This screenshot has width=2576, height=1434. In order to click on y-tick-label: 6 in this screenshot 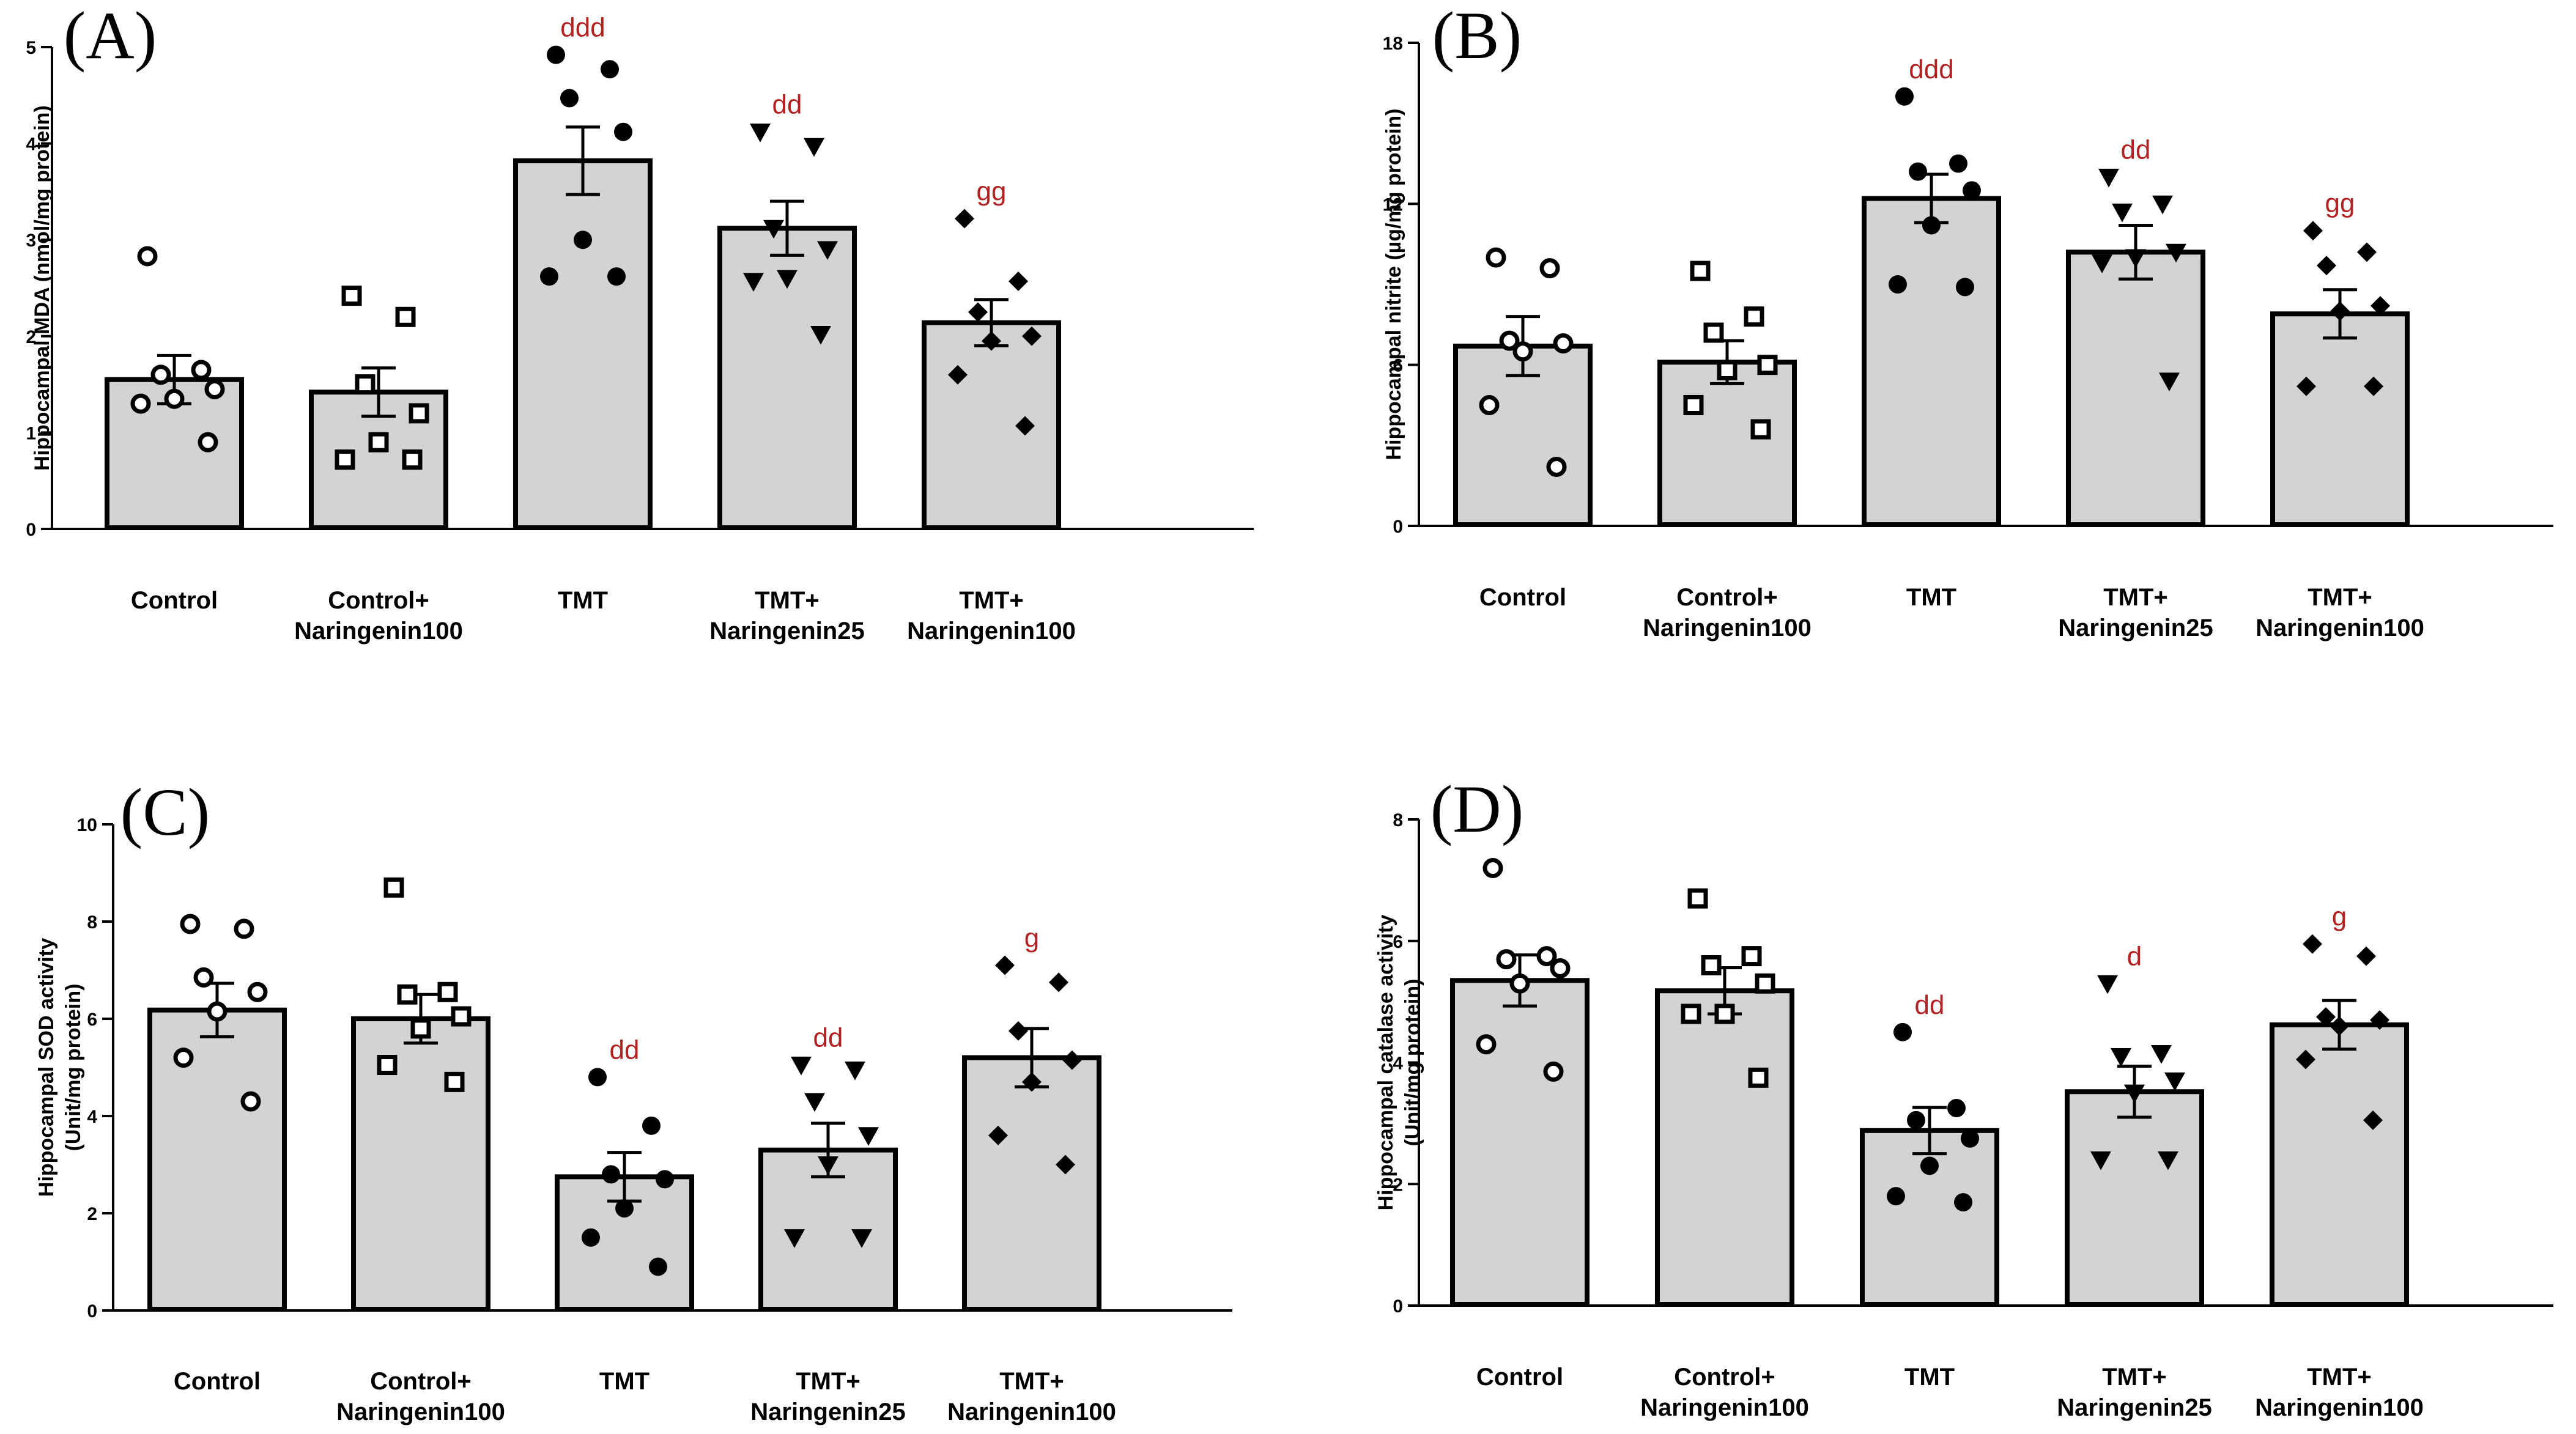, I will do `click(92, 1020)`.